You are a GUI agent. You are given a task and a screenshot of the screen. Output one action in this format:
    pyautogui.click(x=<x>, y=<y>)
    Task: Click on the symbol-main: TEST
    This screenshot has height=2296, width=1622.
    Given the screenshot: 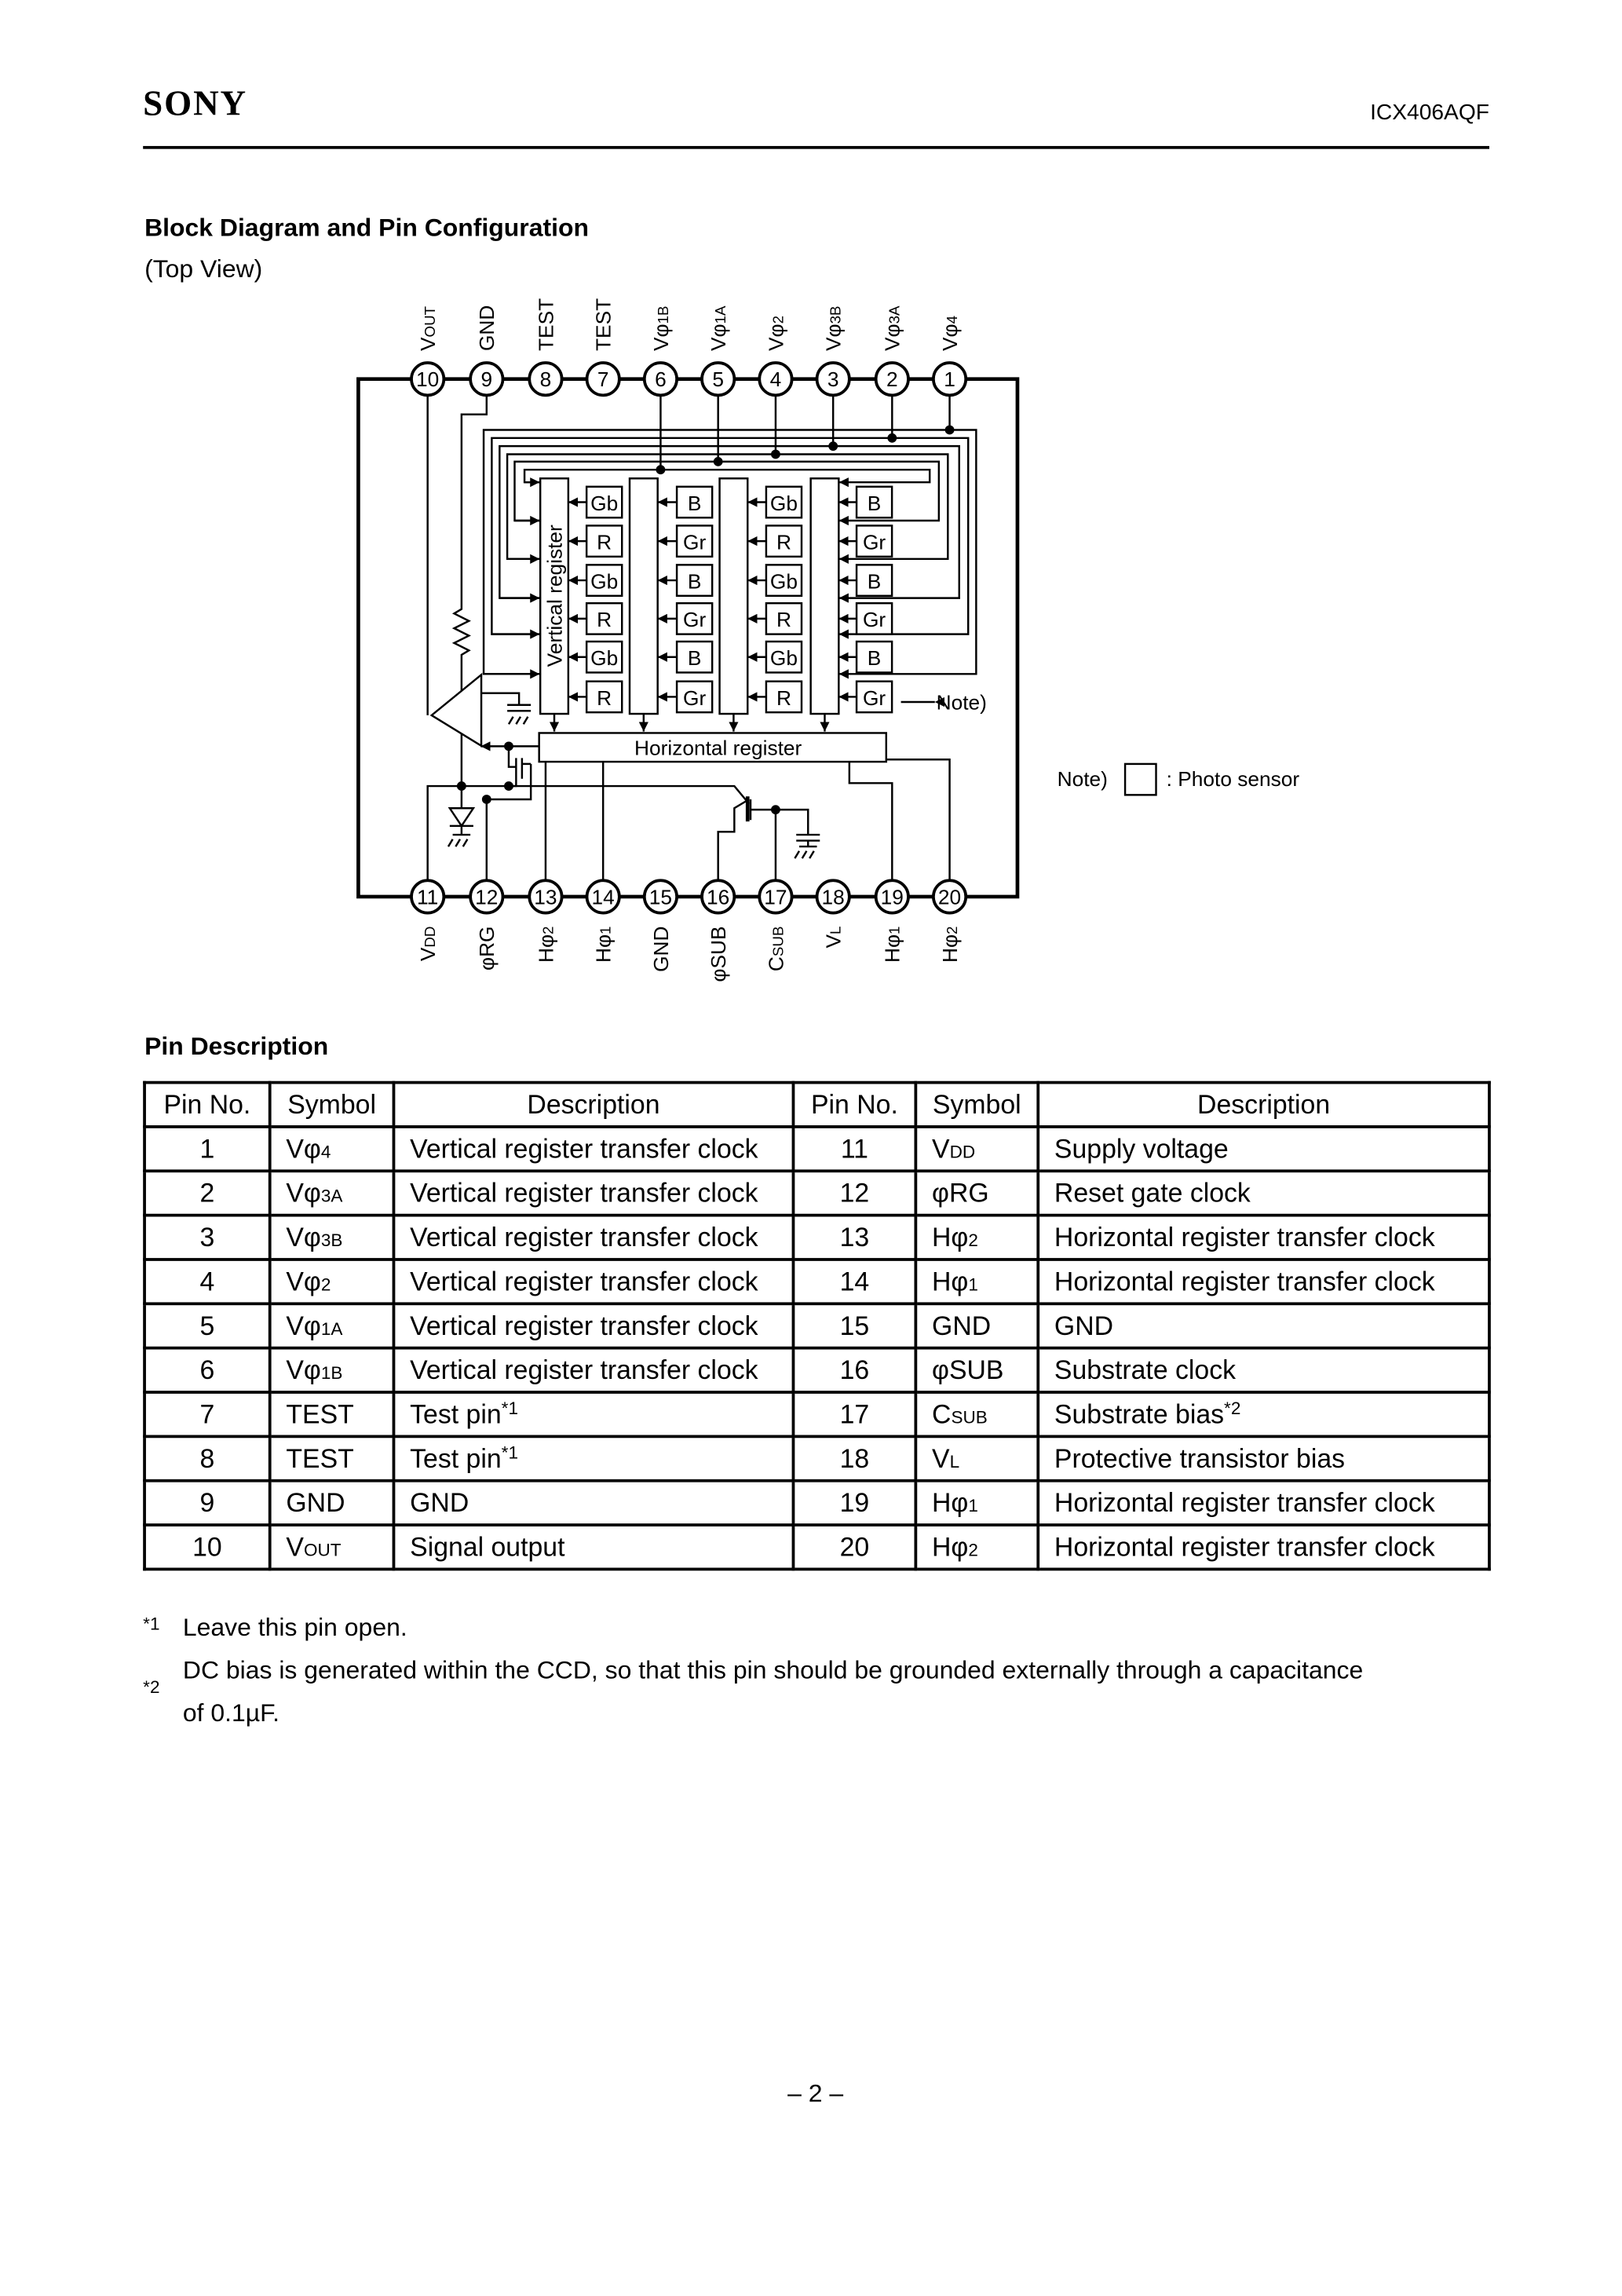 What is the action you would take?
    pyautogui.click(x=320, y=1458)
    